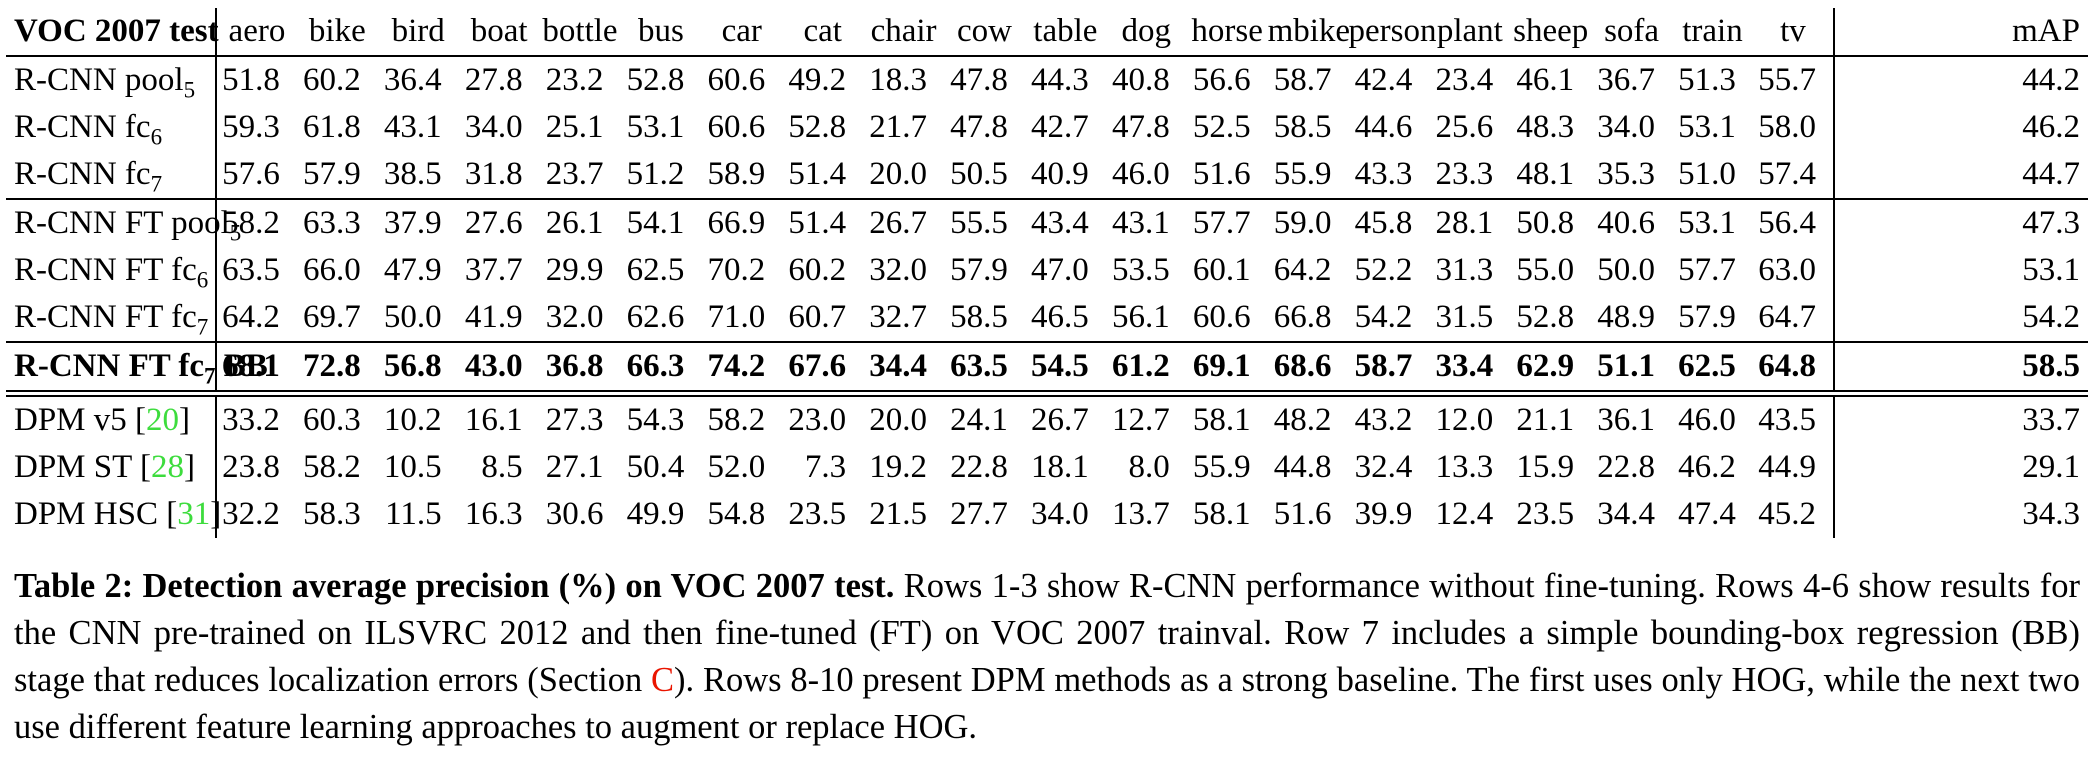 The width and height of the screenshot is (2094, 768). Describe the element at coordinates (898, 127) in the screenshot. I see `ap-cell-chair: 21.7` at that location.